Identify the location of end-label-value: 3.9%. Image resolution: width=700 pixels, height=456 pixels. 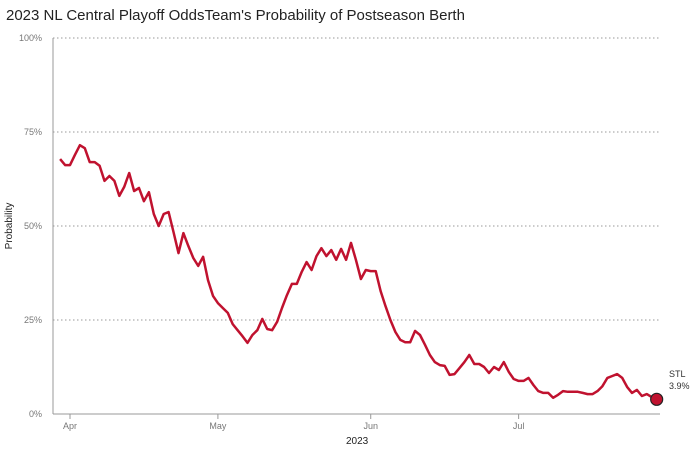
(679, 386).